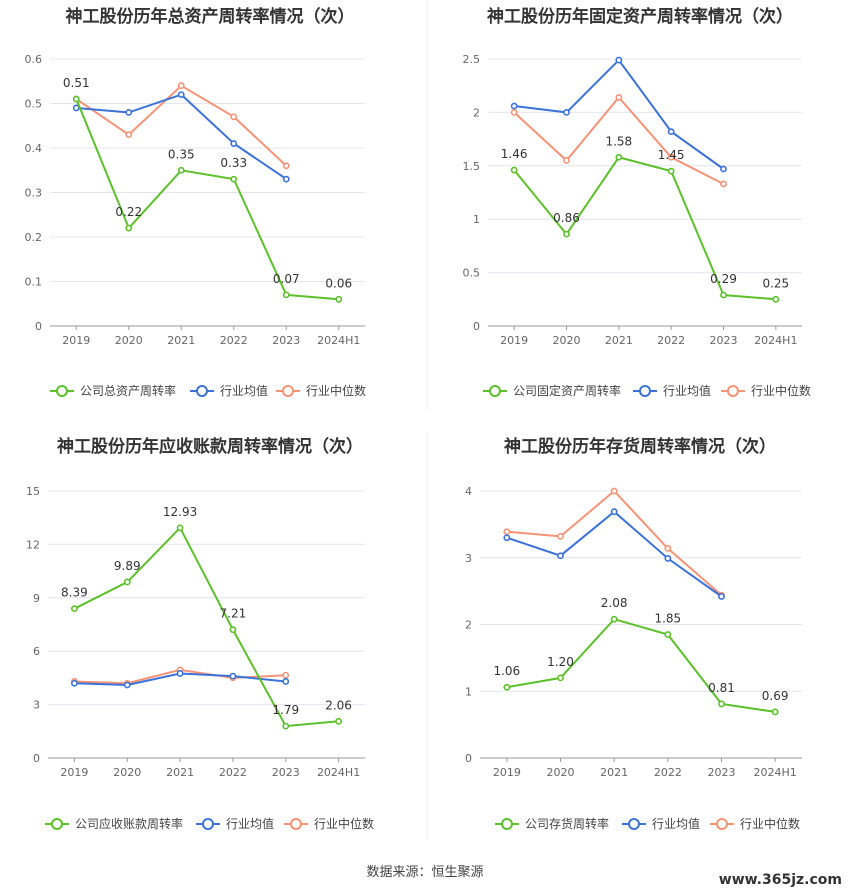  I want to click on legend-item-company: 公司应收账款周转率, so click(114, 823).